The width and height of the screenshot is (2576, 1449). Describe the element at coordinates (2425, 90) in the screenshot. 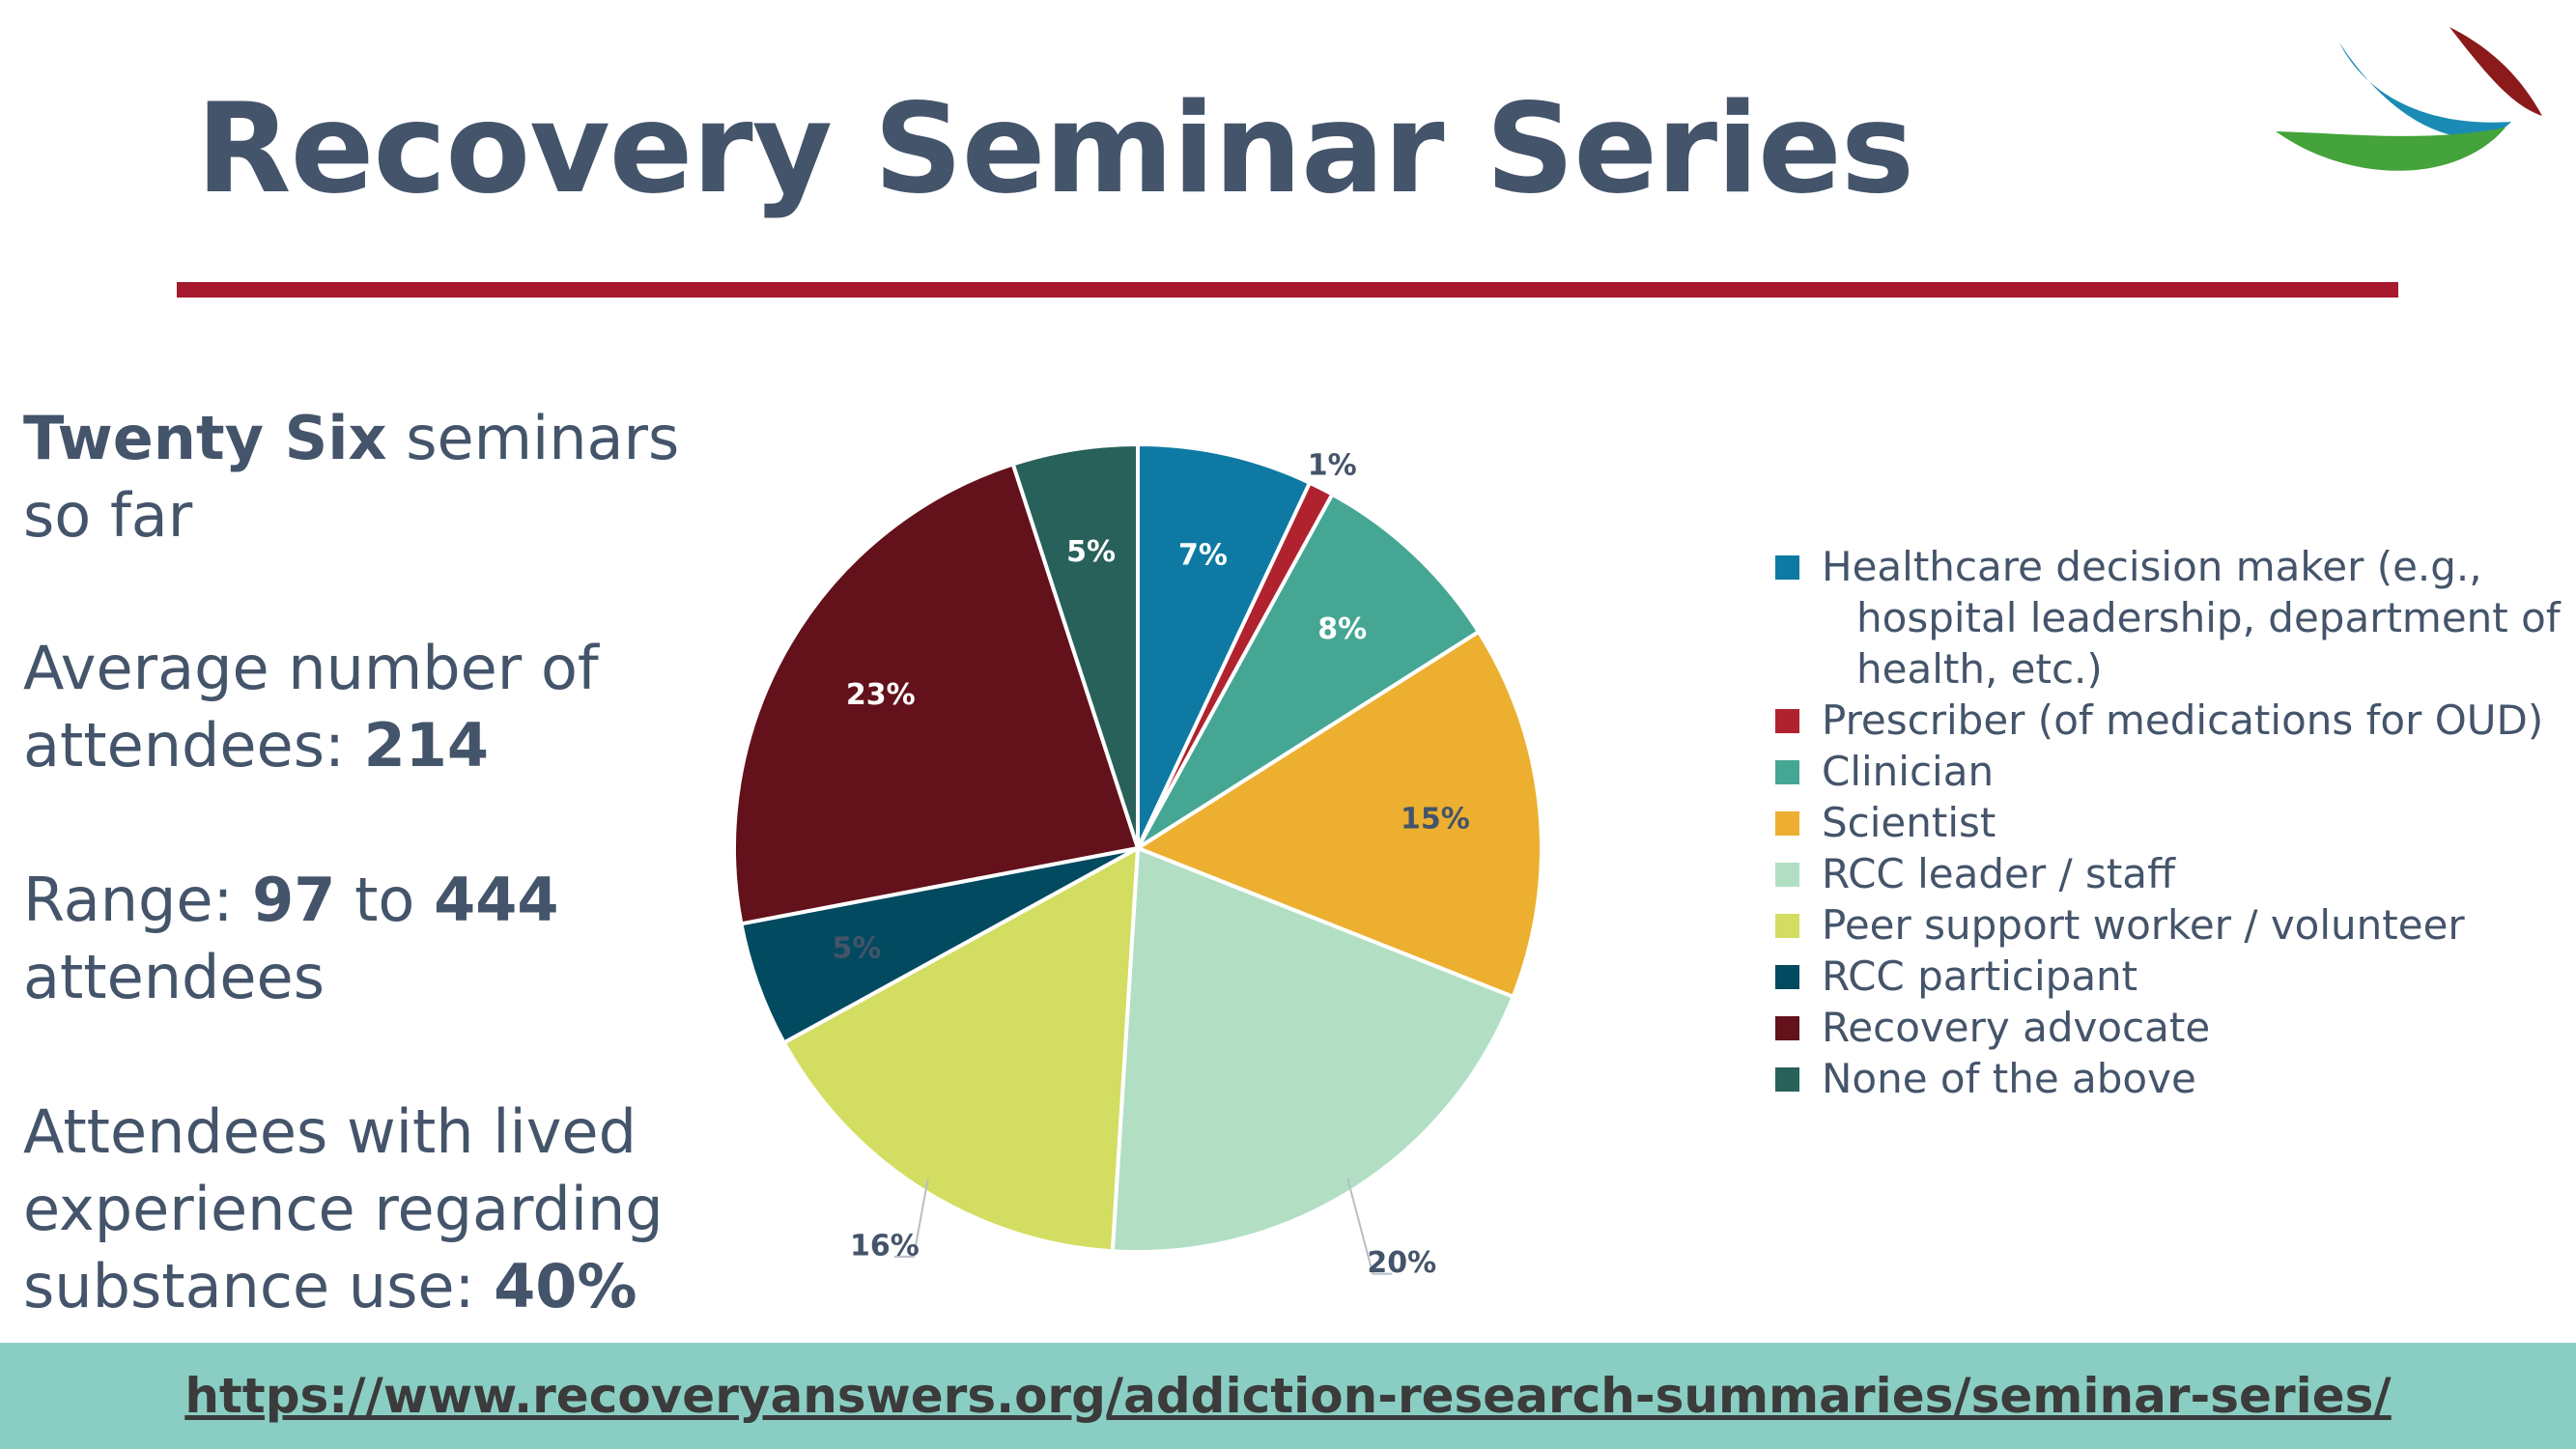

I see `logo-blue-leaf` at that location.